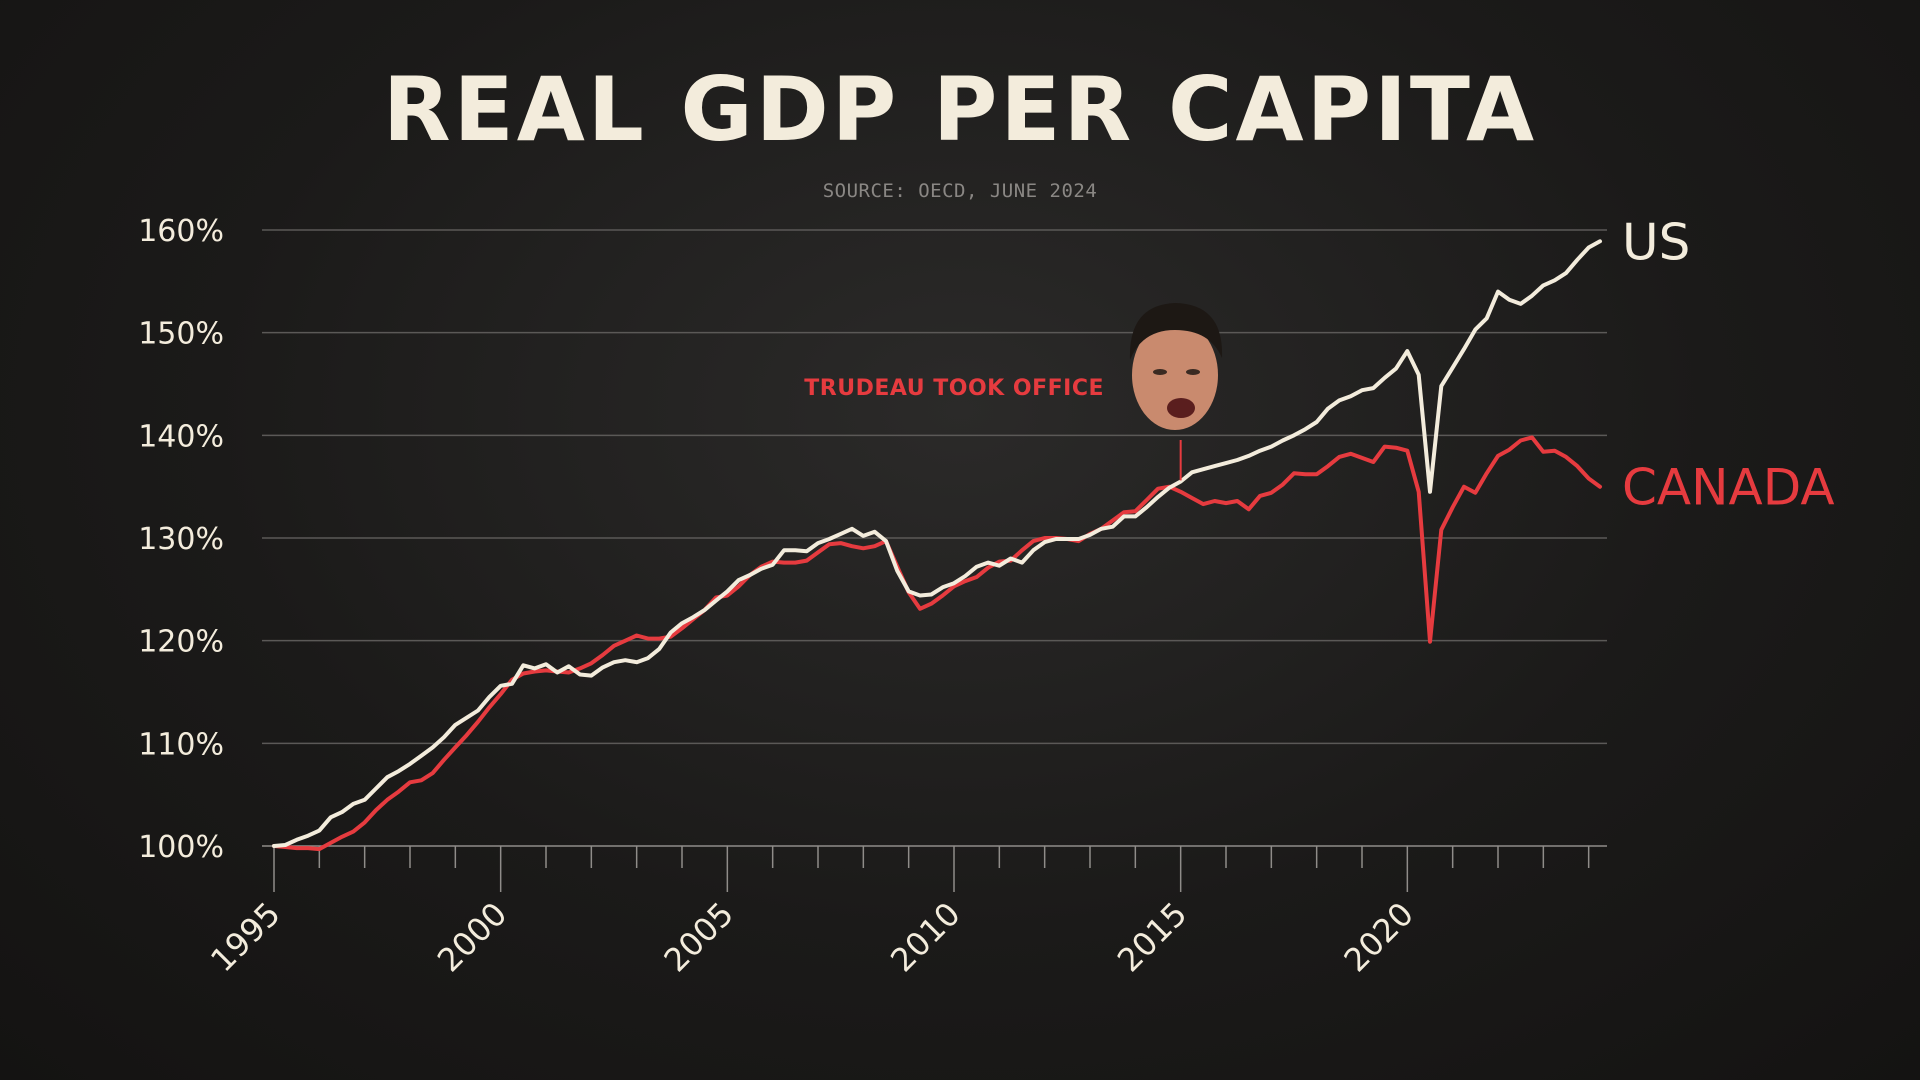 This screenshot has height=1080, width=1920. I want to click on annotation-head-icon, so click(1176, 366).